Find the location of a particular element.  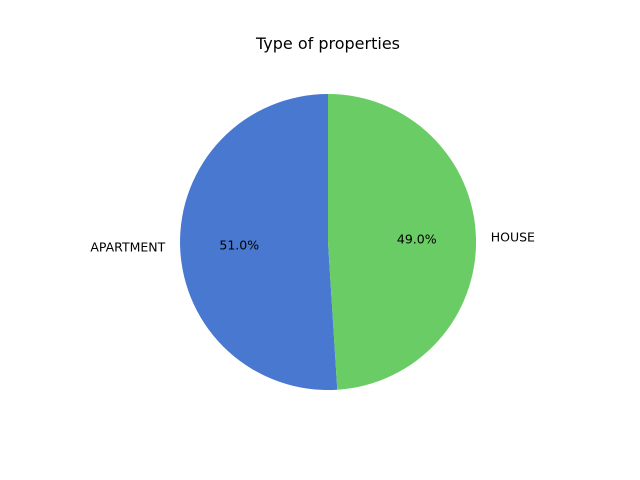

slice-label-apartment: APARTMENT is located at coordinates (127, 247).